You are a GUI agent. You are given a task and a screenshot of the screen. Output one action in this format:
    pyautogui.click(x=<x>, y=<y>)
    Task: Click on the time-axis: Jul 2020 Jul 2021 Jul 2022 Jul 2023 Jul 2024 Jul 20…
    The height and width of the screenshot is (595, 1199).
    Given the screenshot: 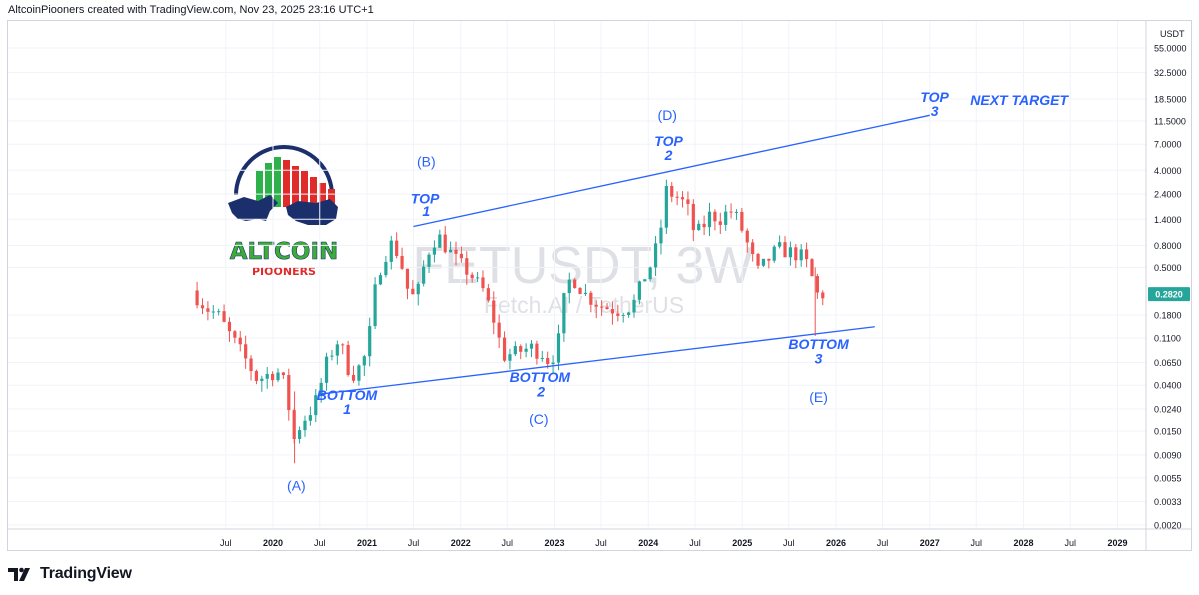 What is the action you would take?
    pyautogui.click(x=674, y=543)
    